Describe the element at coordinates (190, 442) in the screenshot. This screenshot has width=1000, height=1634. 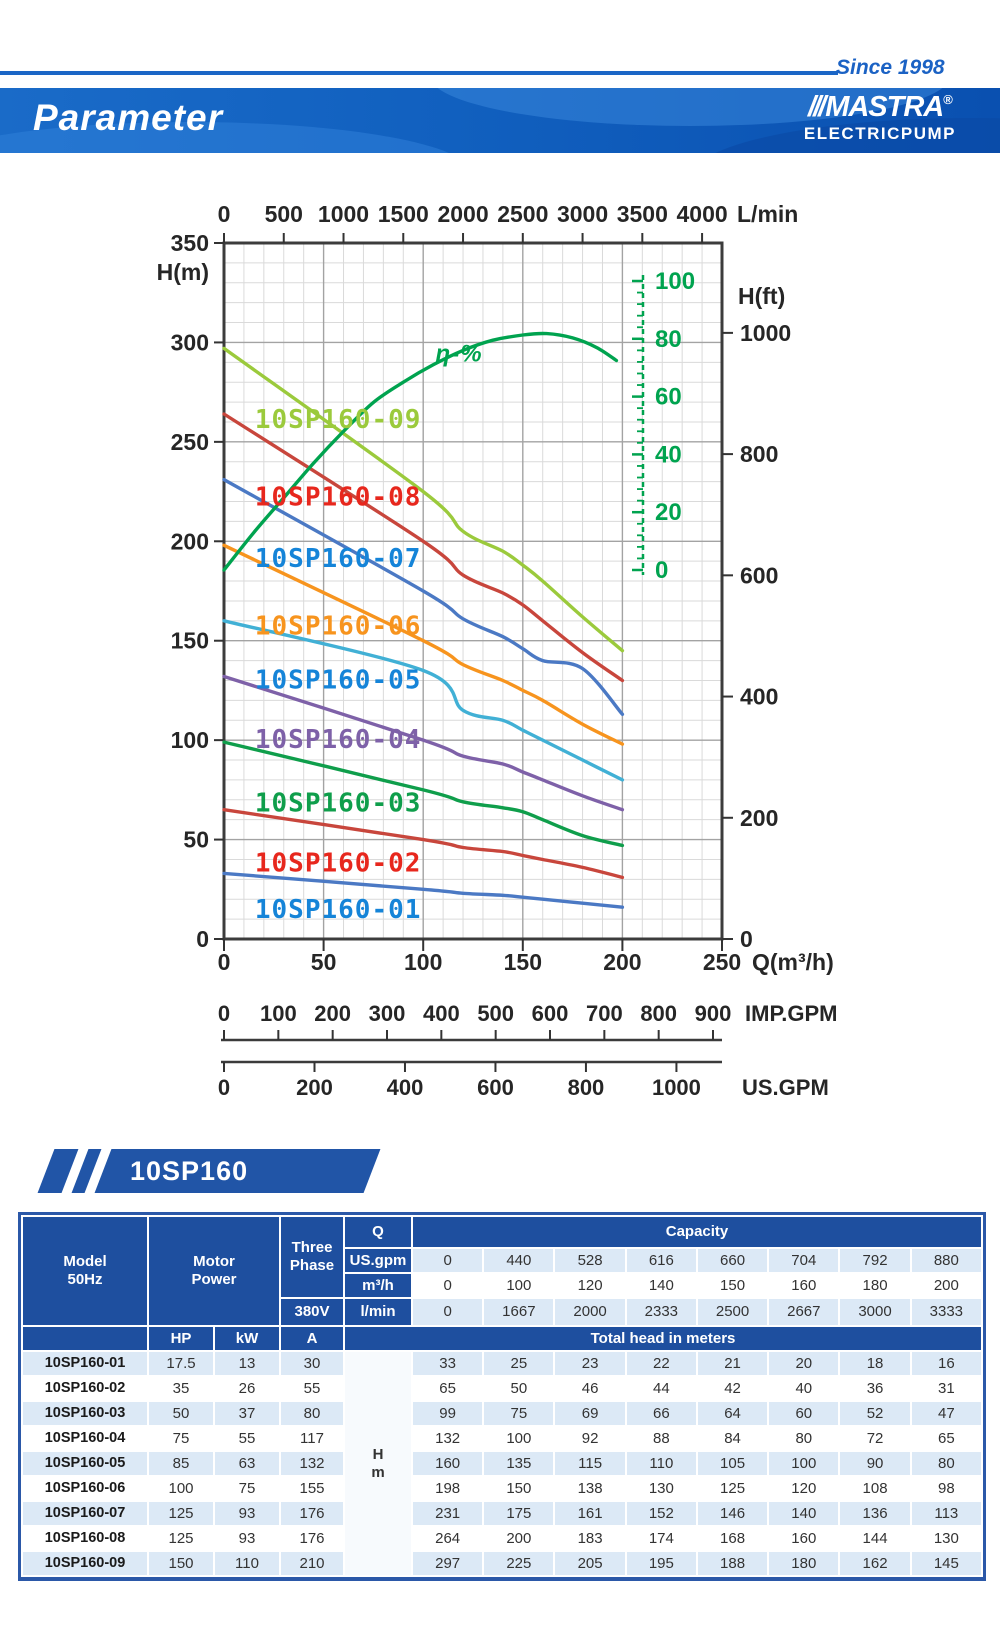
I see `svg-text: 250` at that location.